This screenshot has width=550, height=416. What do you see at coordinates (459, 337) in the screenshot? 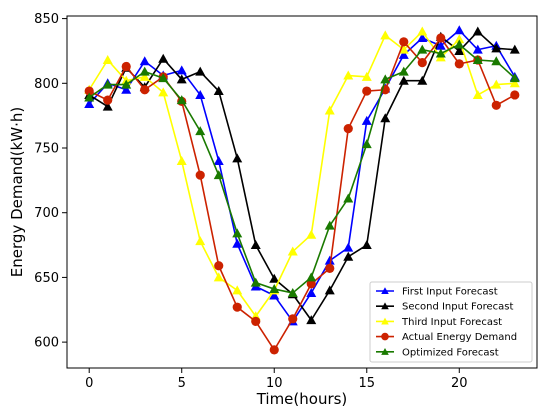
I see `legend-label: Actual Energy Demand` at bounding box center [459, 337].